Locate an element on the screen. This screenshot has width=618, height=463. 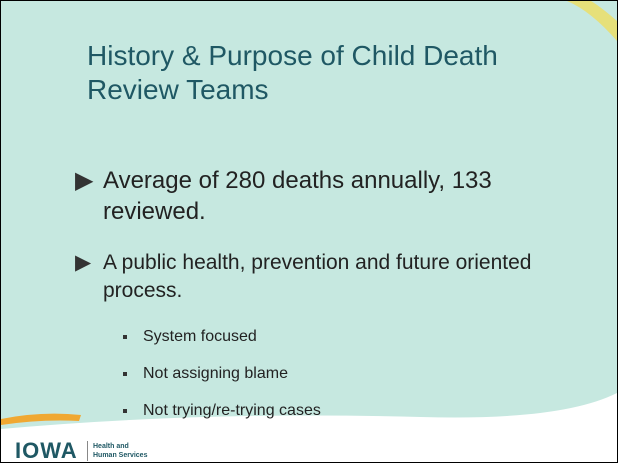
separator is located at coordinates (87, 451).